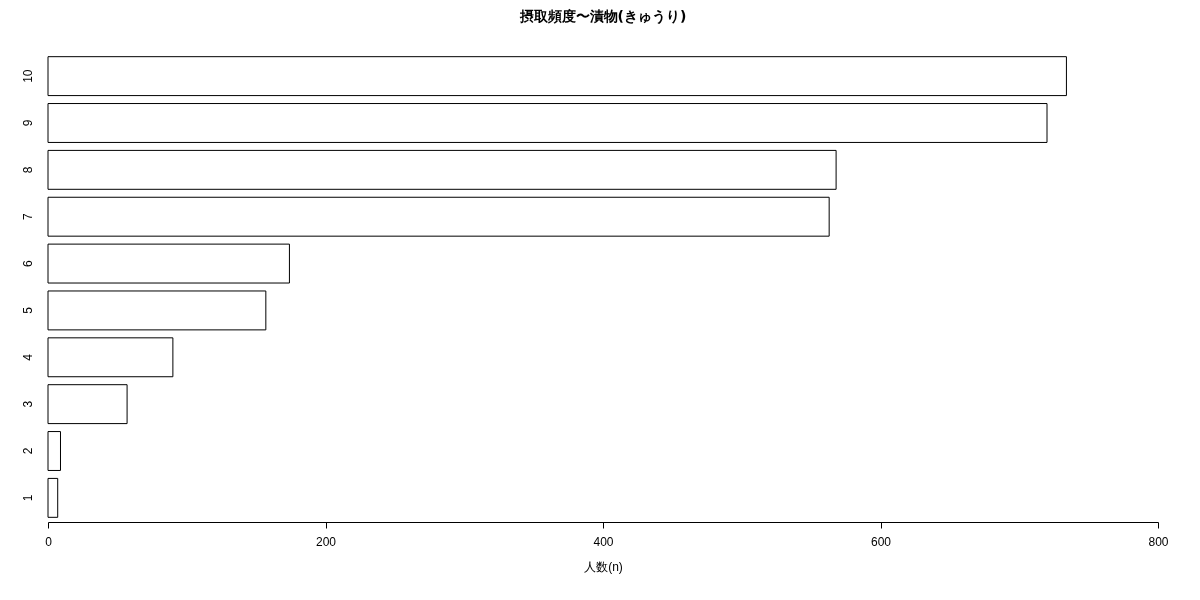 Image resolution: width=1200 pixels, height=600 pixels. Describe the element at coordinates (49, 541) in the screenshot. I see `x-tick-label: 0` at that location.